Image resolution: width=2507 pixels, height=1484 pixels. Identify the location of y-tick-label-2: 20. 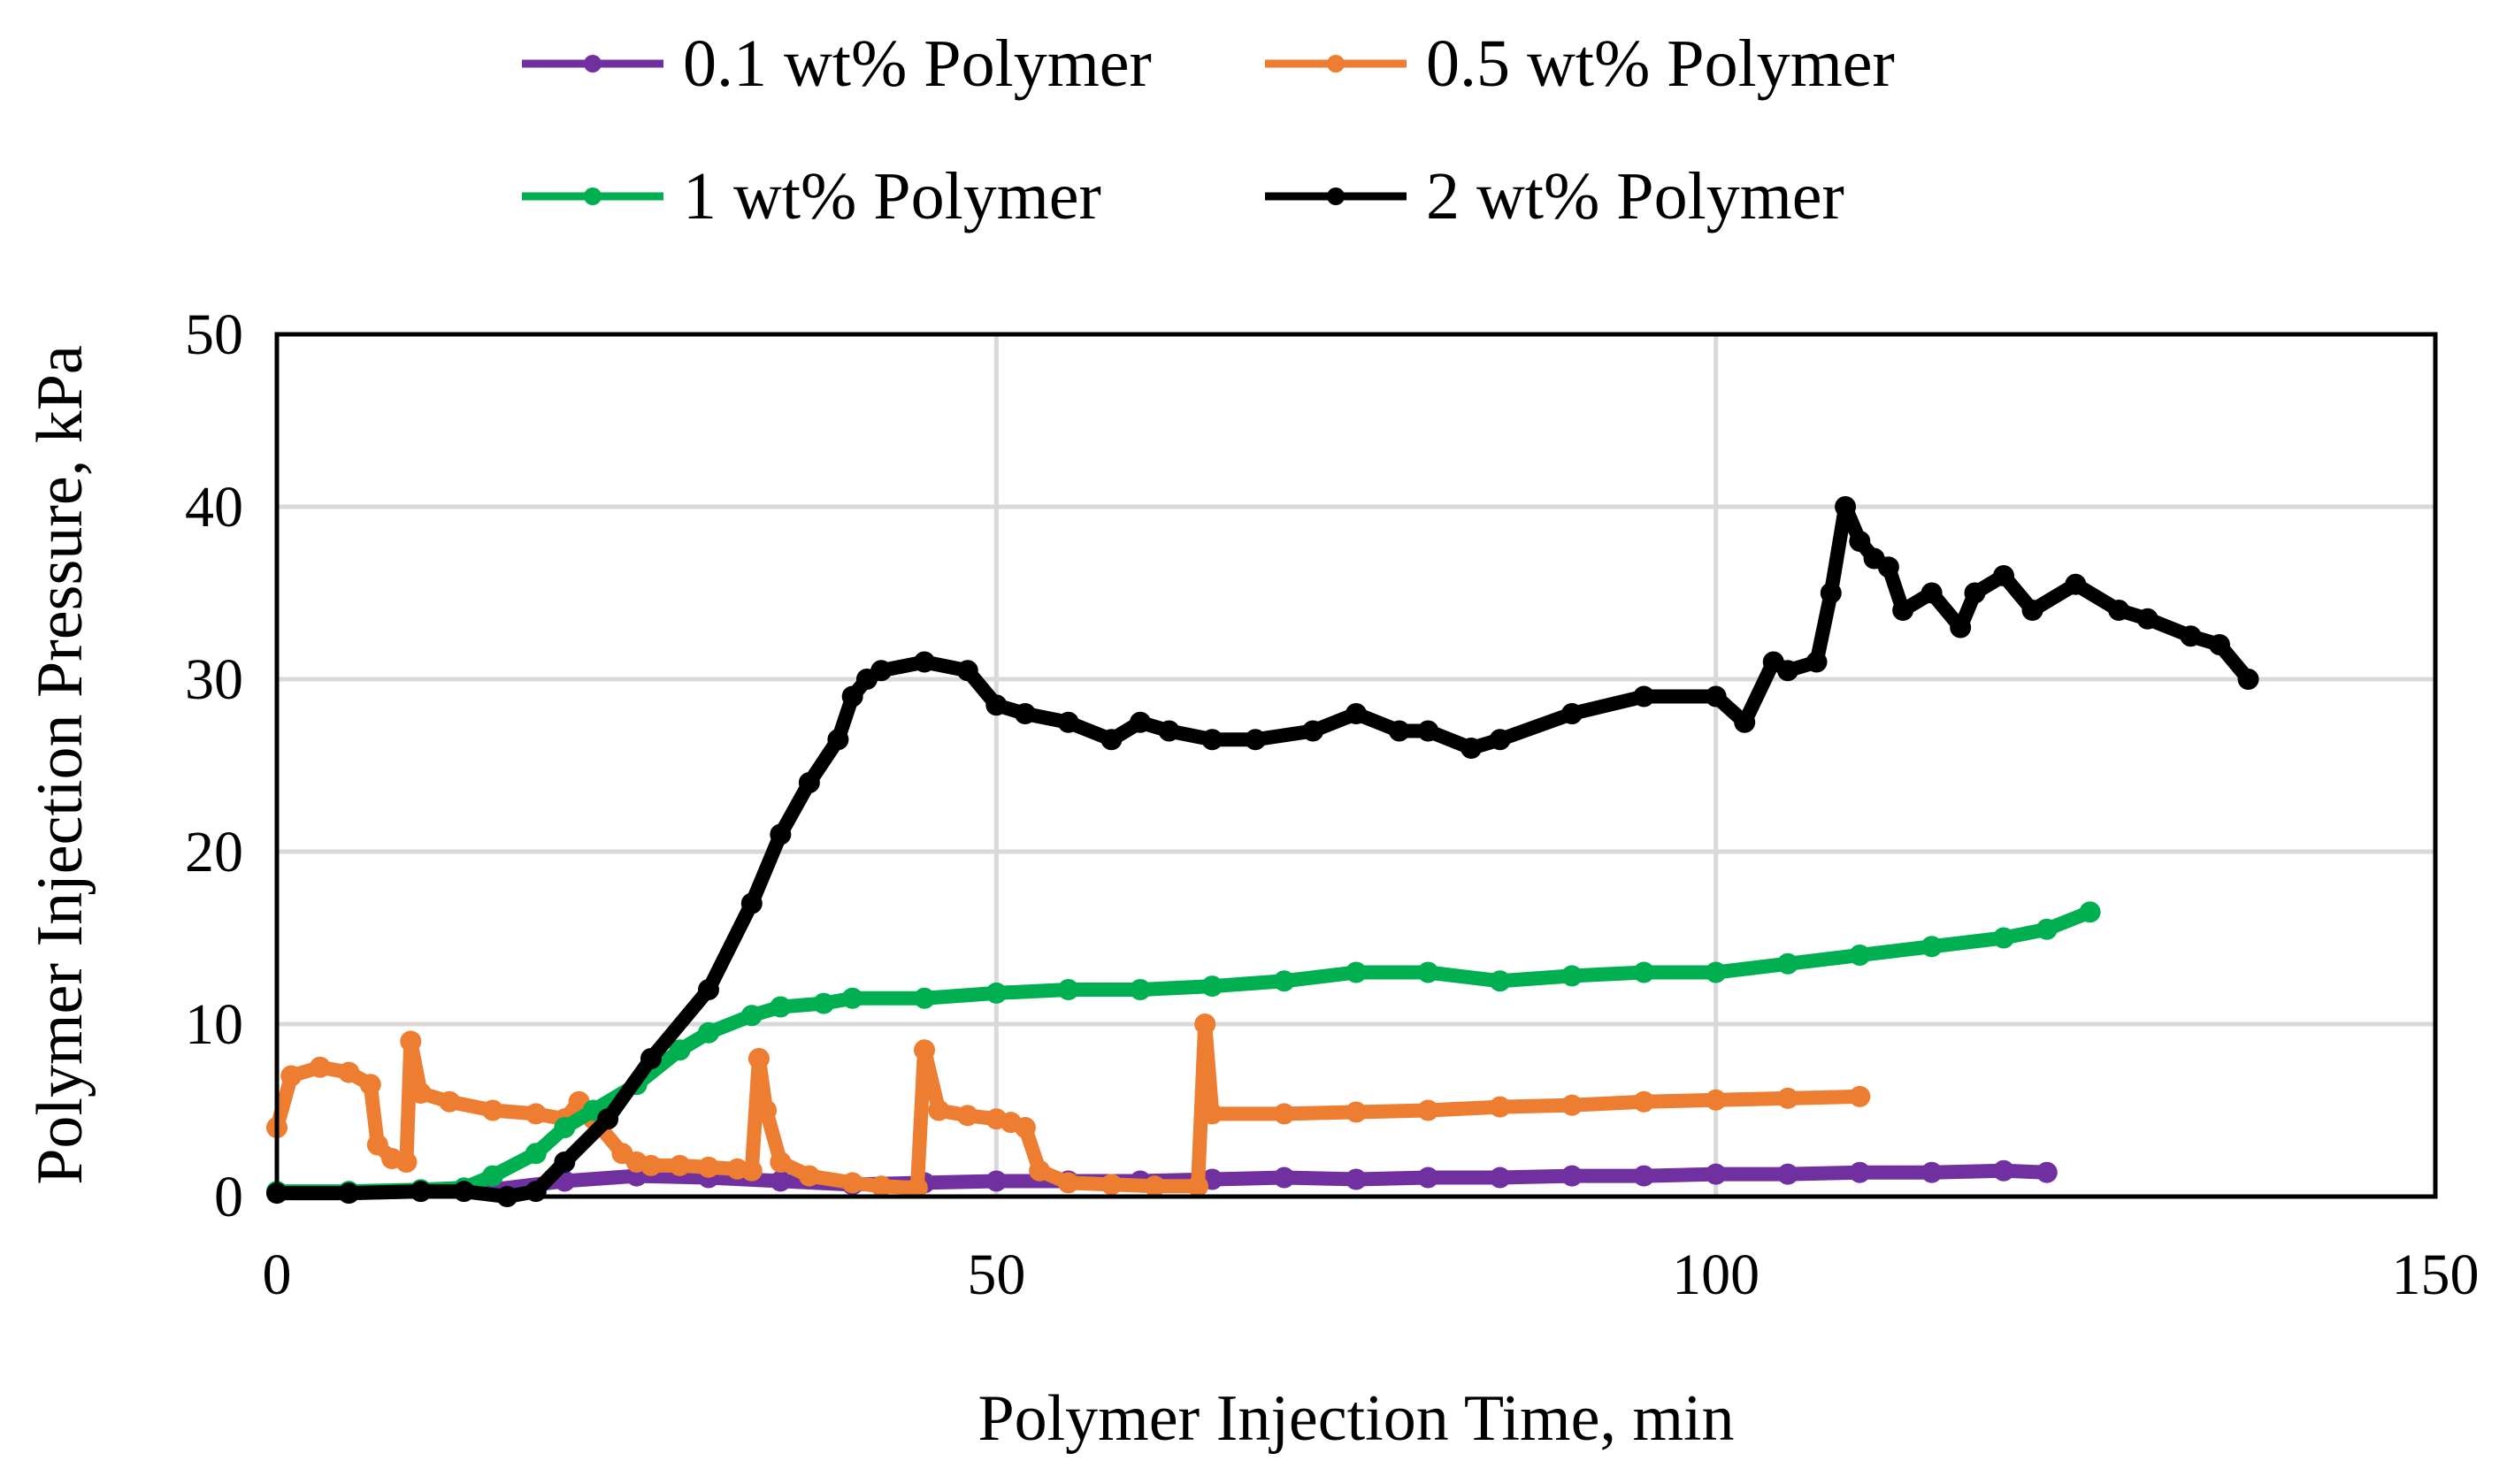
(214, 852).